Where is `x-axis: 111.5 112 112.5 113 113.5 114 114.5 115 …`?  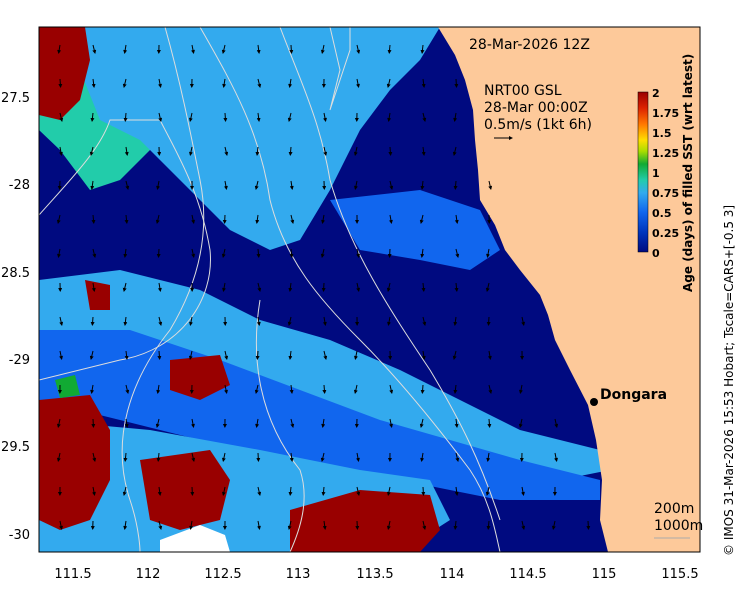 x-axis: 111.5 112 112.5 113 113.5 114 114.5 115 … is located at coordinates (376, 574).